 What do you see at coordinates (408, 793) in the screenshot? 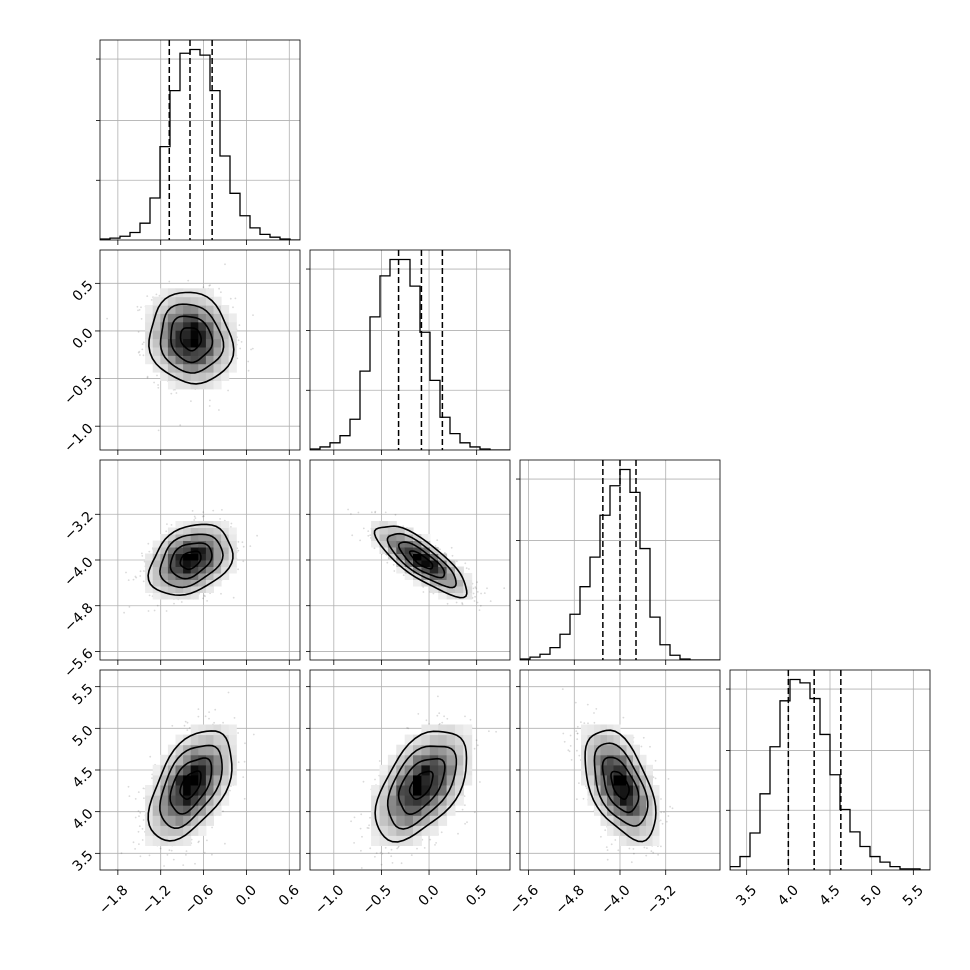
I see `scatter-panel-p1-p3: −1.0 −0.5 0.0 0.5` at bounding box center [408, 793].